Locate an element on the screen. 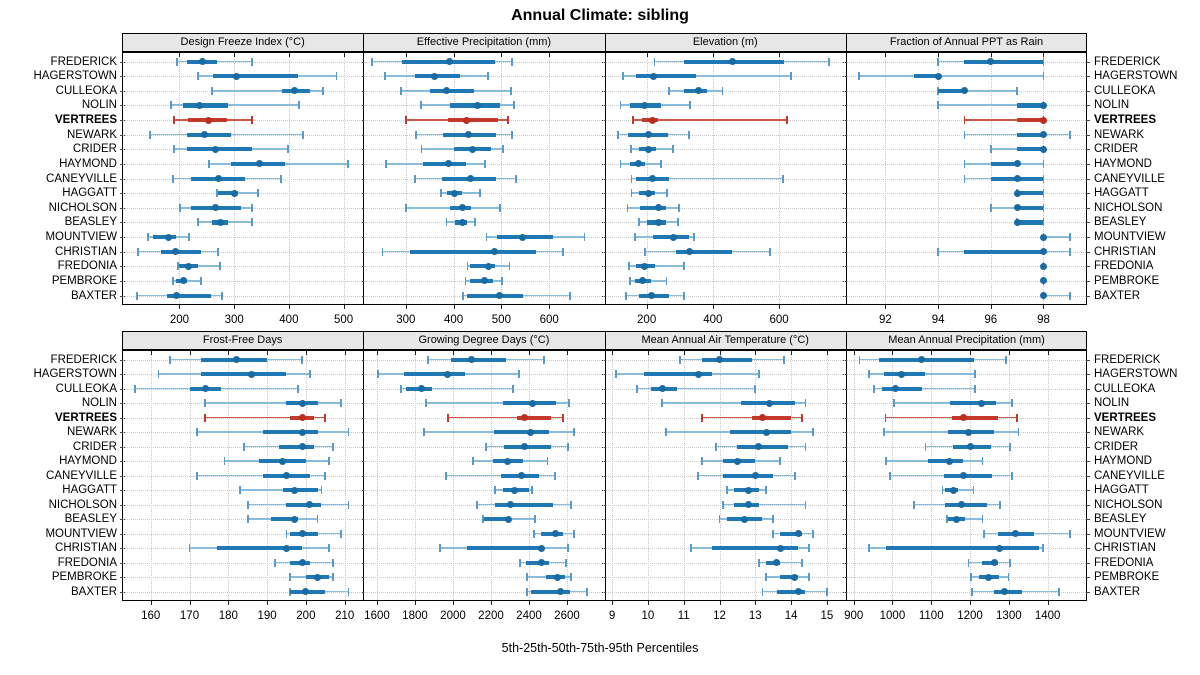 The width and height of the screenshot is (1200, 675). site-label-right: FREDONIA is located at coordinates (1124, 562).